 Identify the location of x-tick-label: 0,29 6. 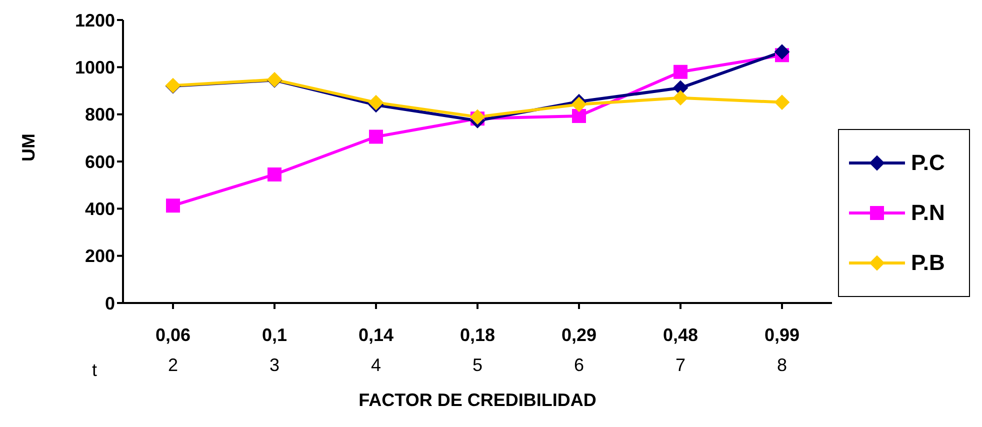
(579, 350).